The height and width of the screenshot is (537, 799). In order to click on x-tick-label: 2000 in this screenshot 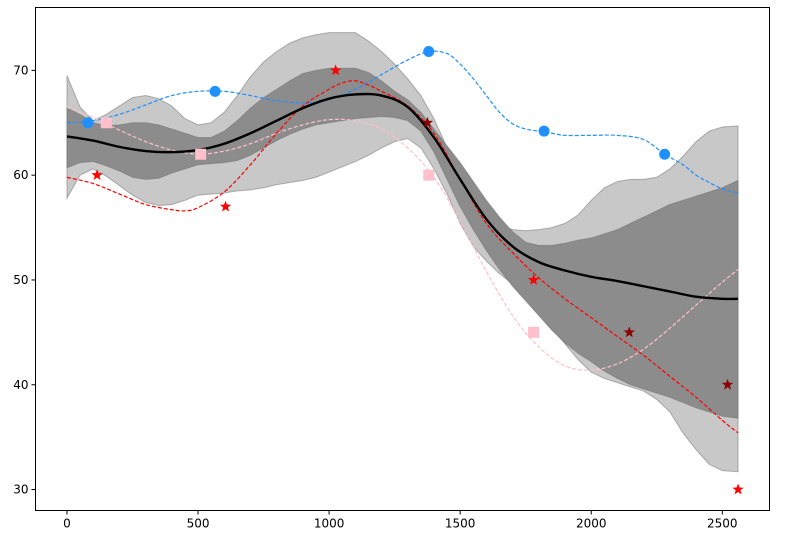, I will do `click(591, 524)`.